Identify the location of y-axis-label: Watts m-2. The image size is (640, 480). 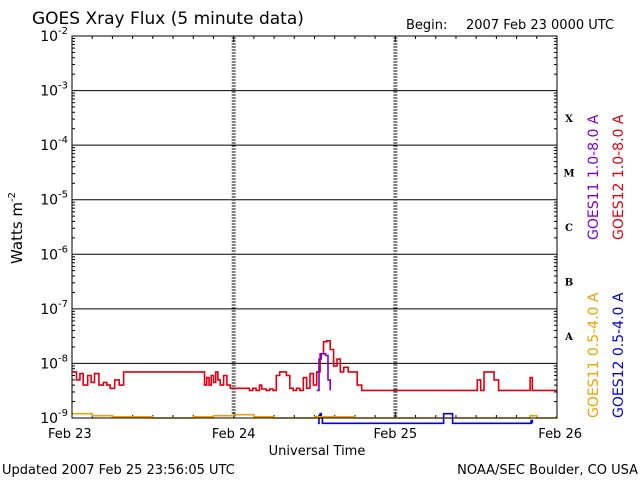
(16, 228).